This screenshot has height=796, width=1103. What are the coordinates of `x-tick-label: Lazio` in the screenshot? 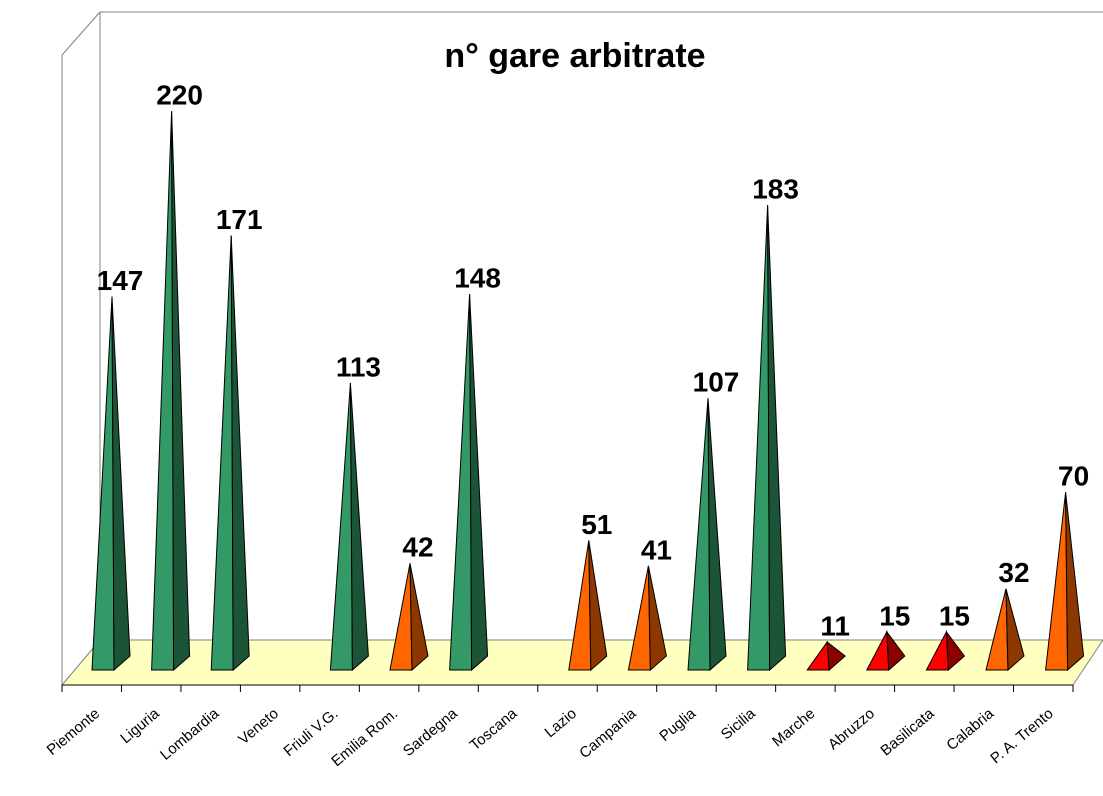 It's located at (561, 723).